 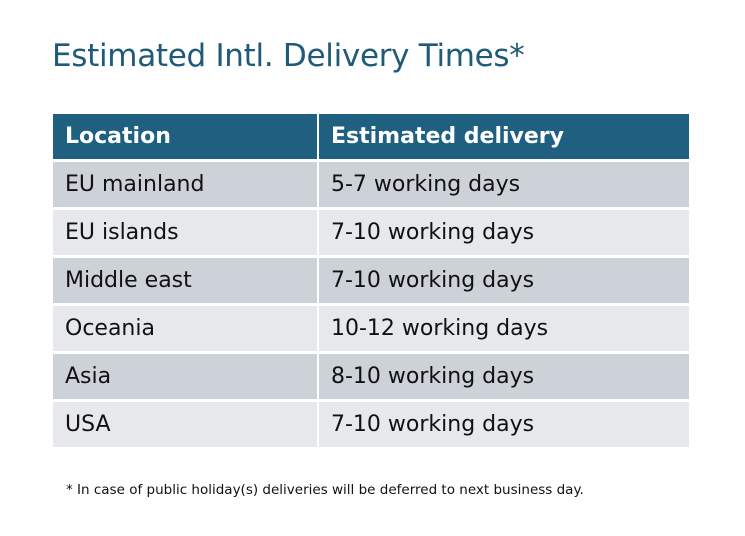 I want to click on location-cell: EU mainland, so click(x=185, y=184).